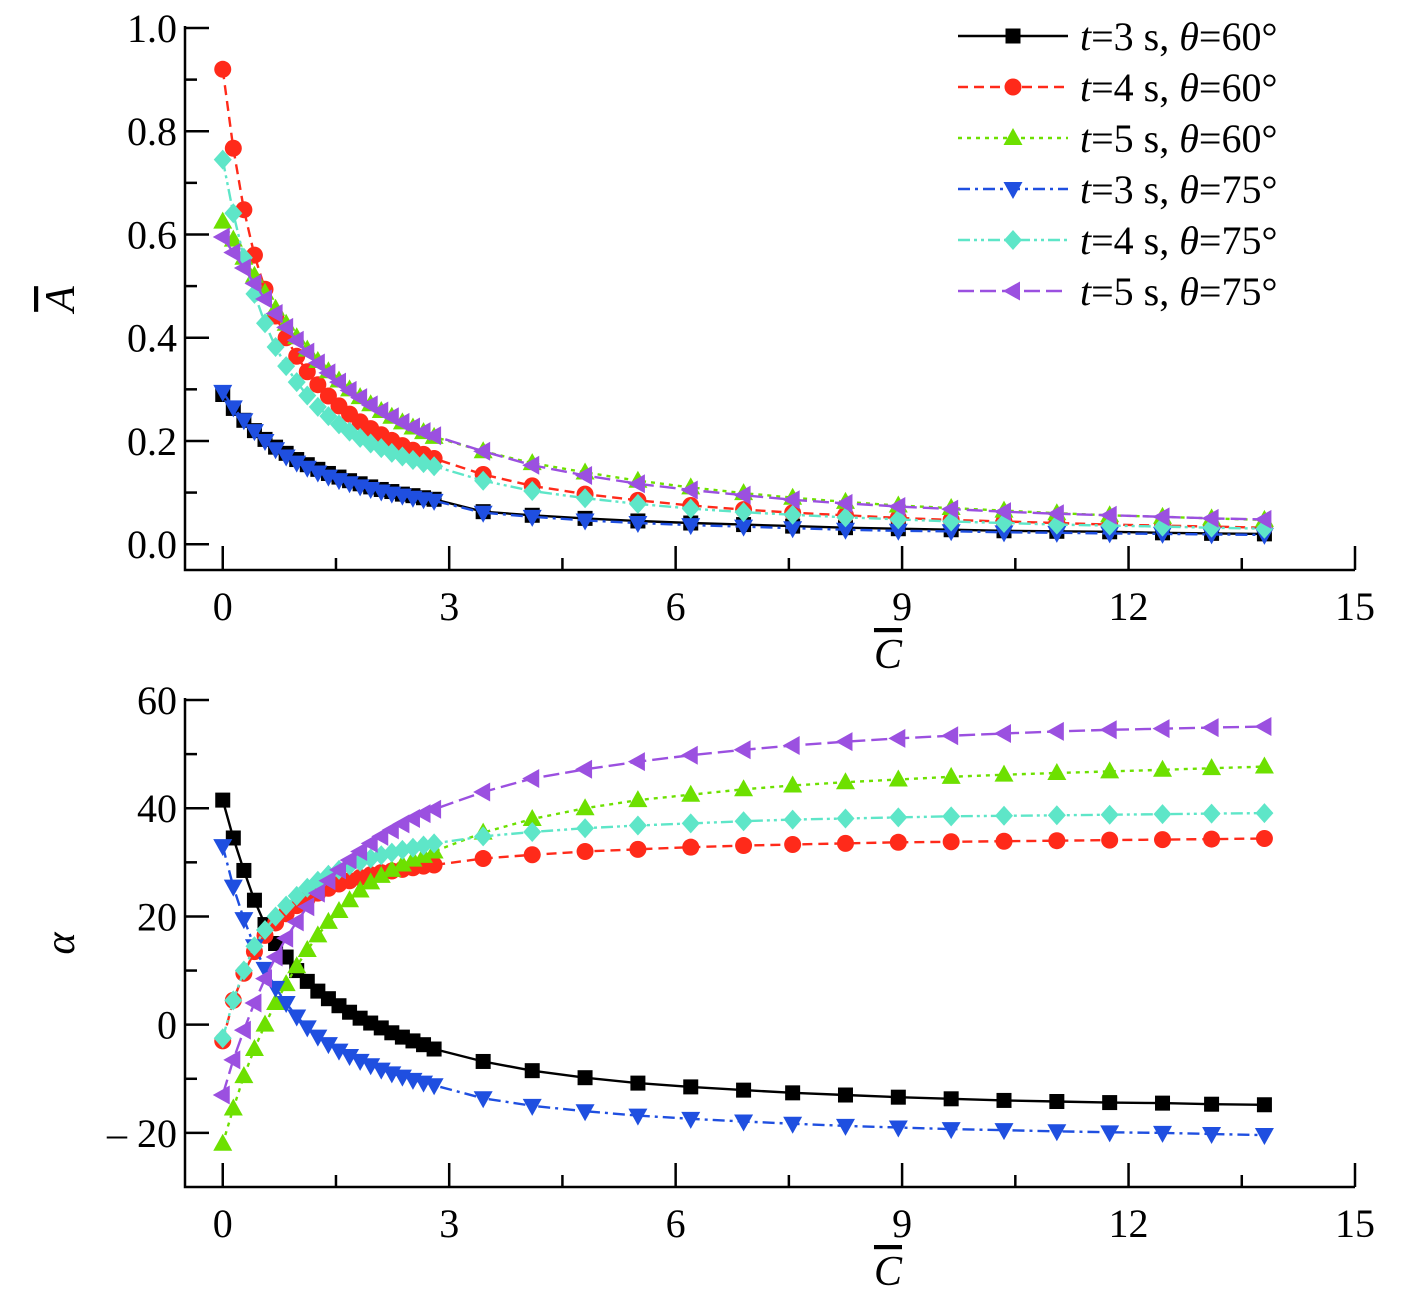  Describe the element at coordinates (61, 300) in the screenshot. I see `y-axis-label: A` at that location.